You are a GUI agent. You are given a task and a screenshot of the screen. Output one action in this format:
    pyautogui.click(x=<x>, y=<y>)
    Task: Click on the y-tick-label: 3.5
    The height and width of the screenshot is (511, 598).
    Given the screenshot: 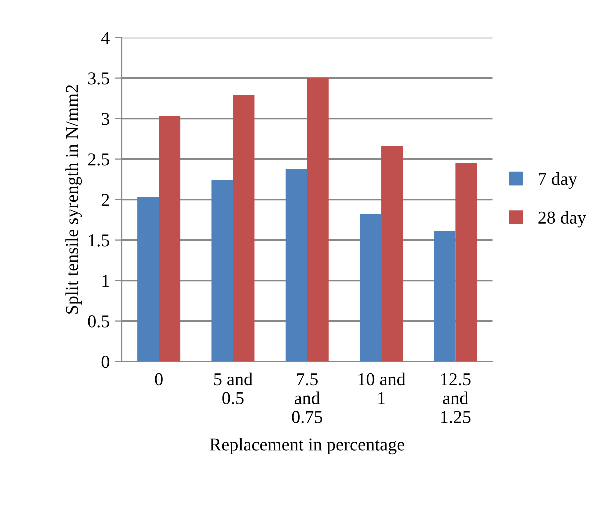 What is the action you would take?
    pyautogui.click(x=99, y=78)
    